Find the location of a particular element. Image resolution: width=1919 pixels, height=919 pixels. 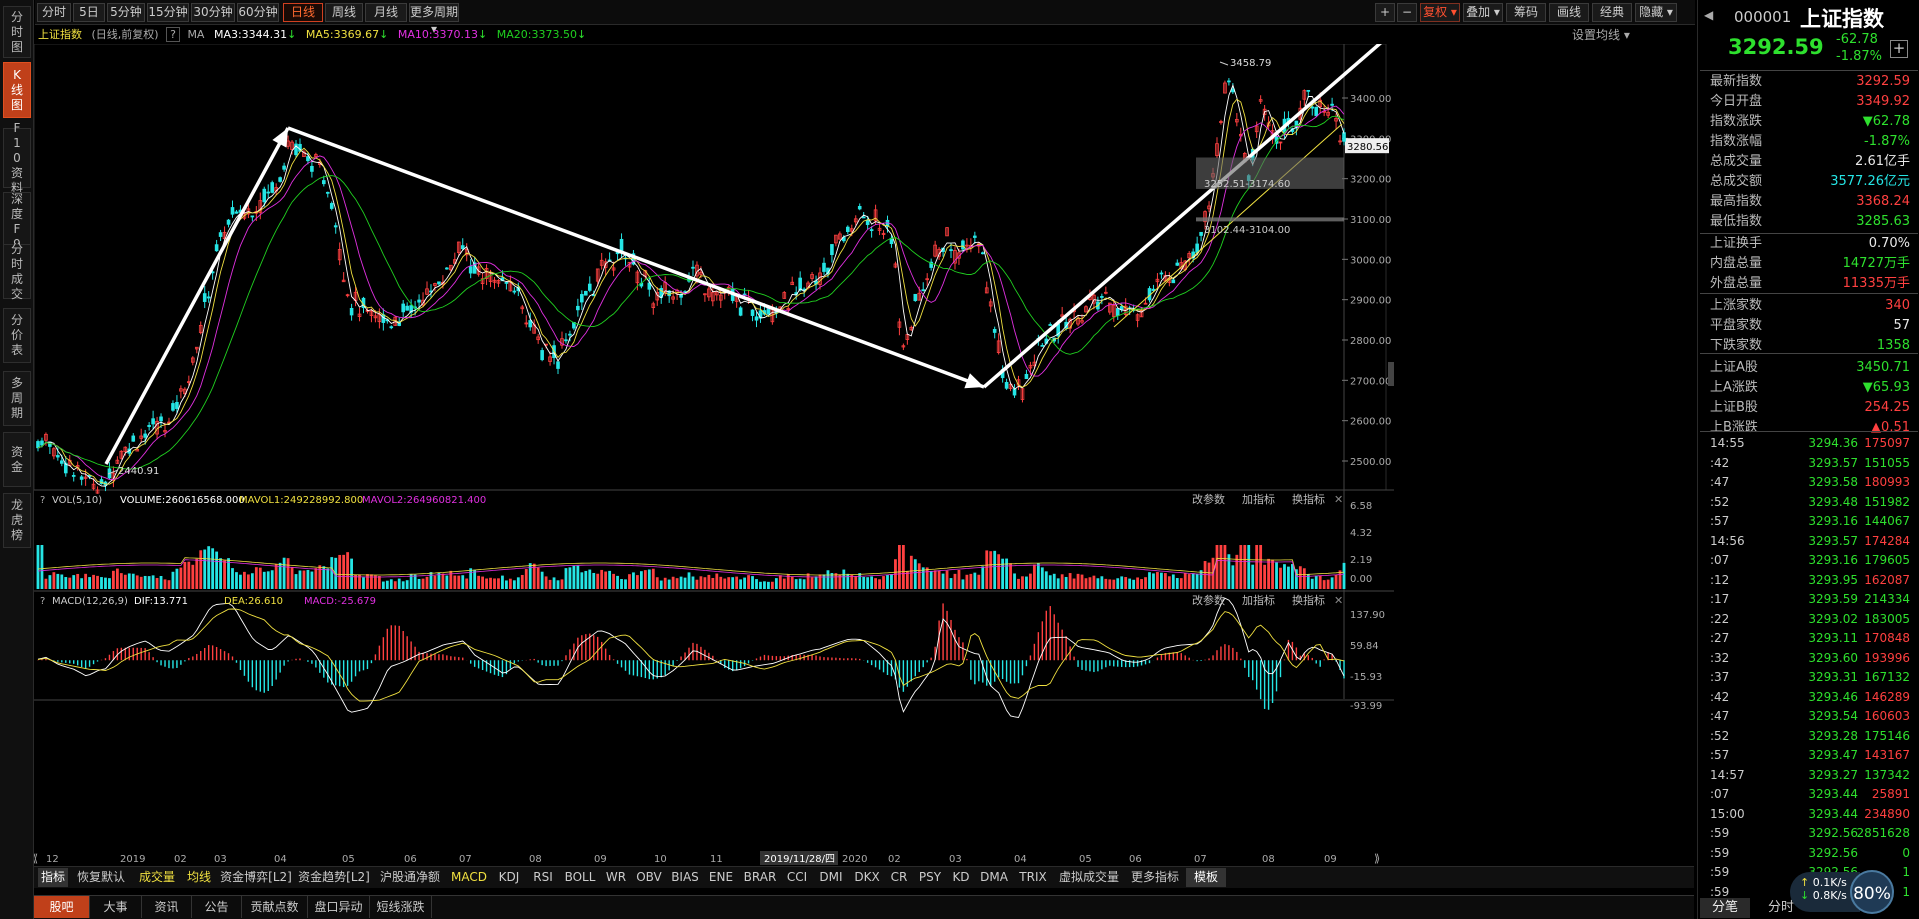

prev-stock-icon: ◀ is located at coordinates (1709, 15).